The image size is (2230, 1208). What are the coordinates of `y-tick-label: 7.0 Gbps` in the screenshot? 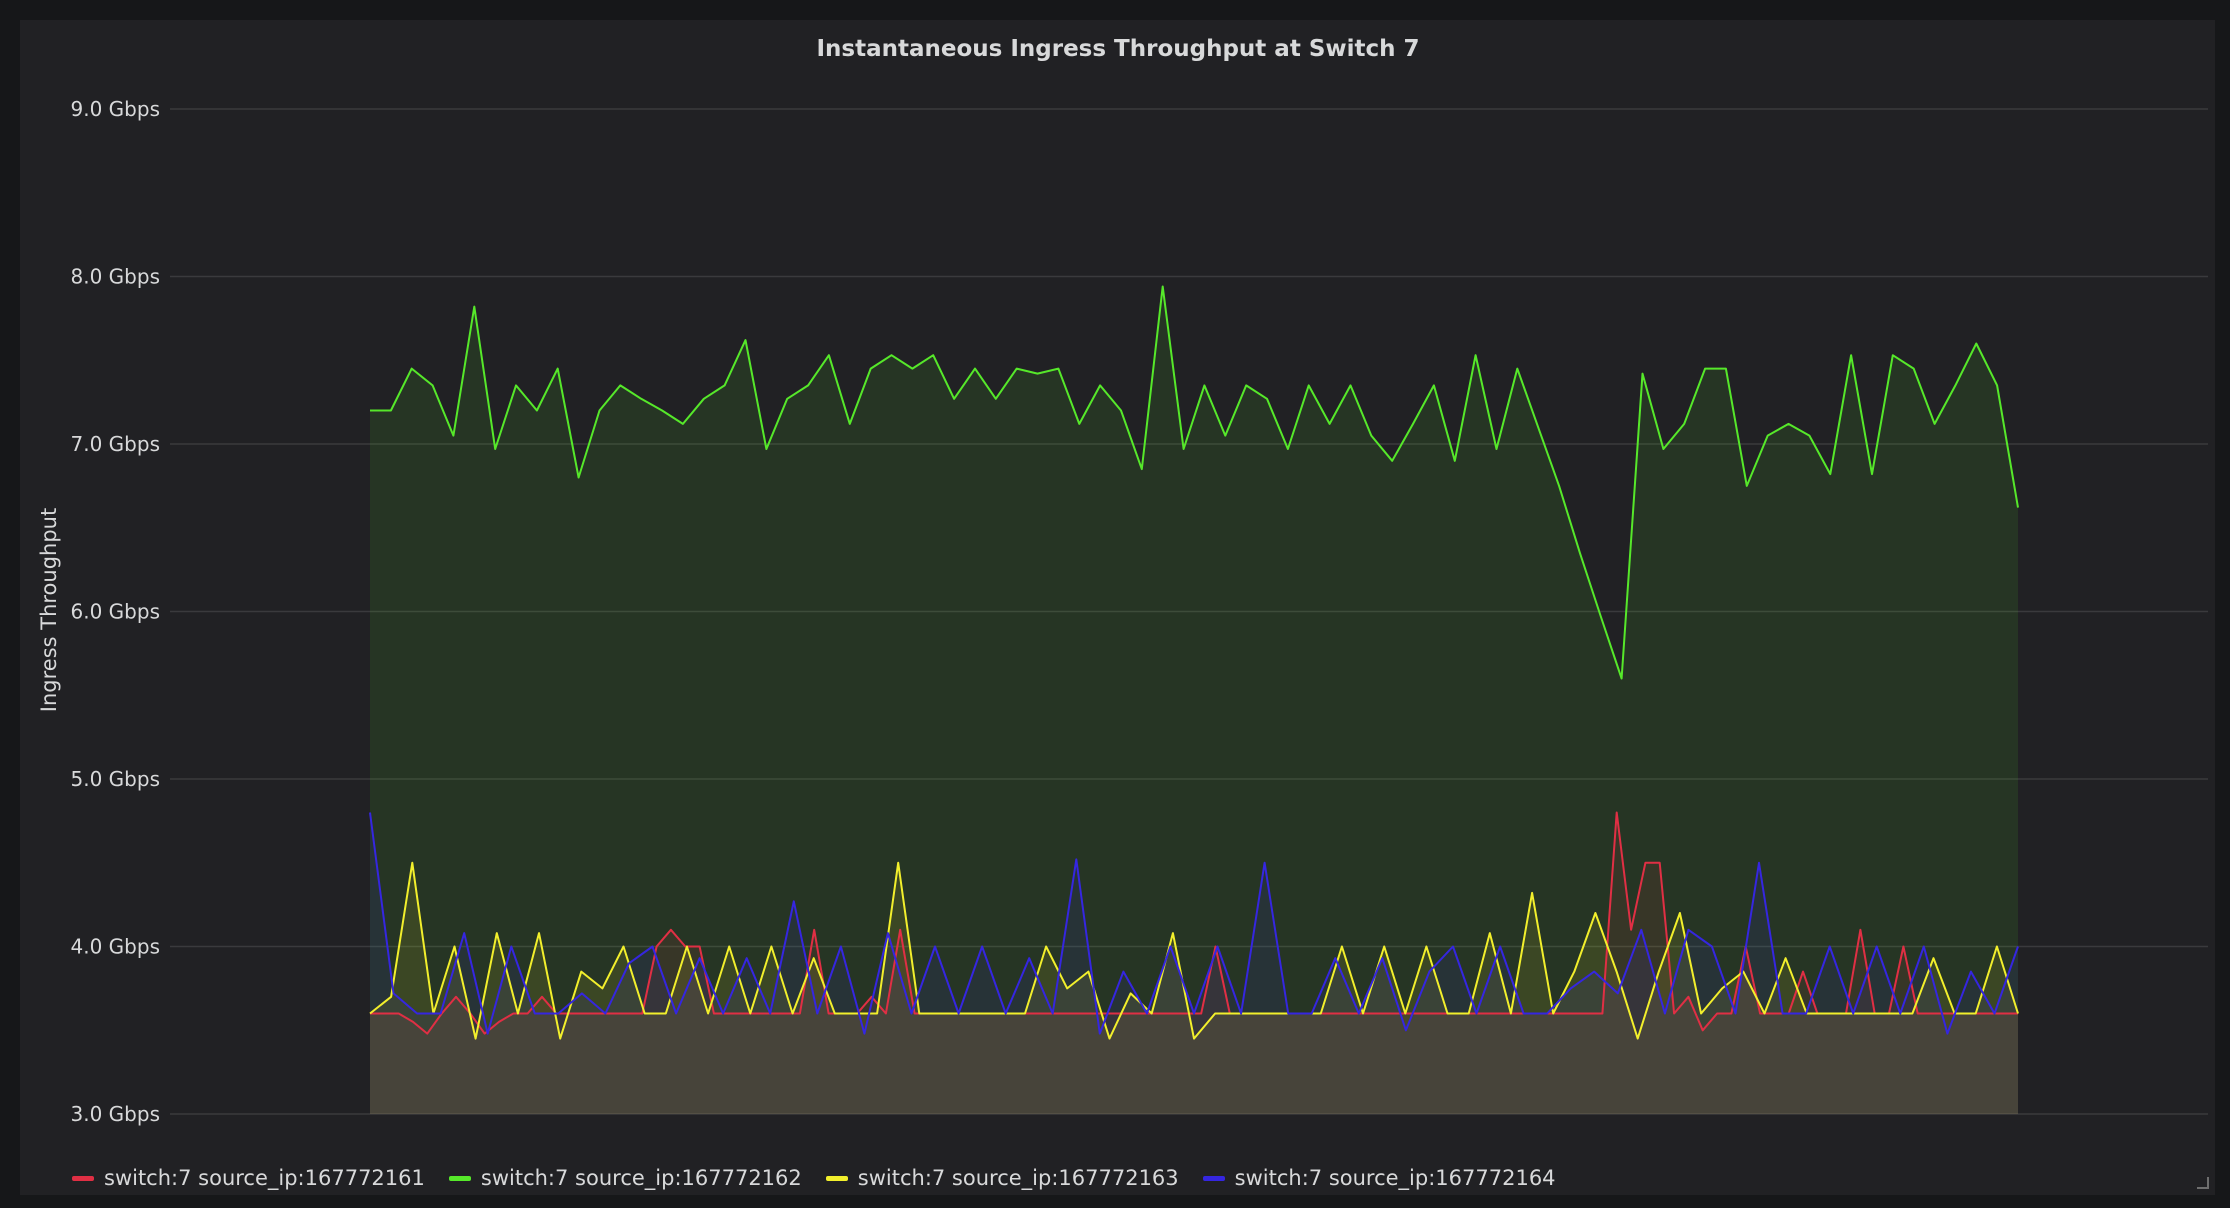 It's located at (115, 444).